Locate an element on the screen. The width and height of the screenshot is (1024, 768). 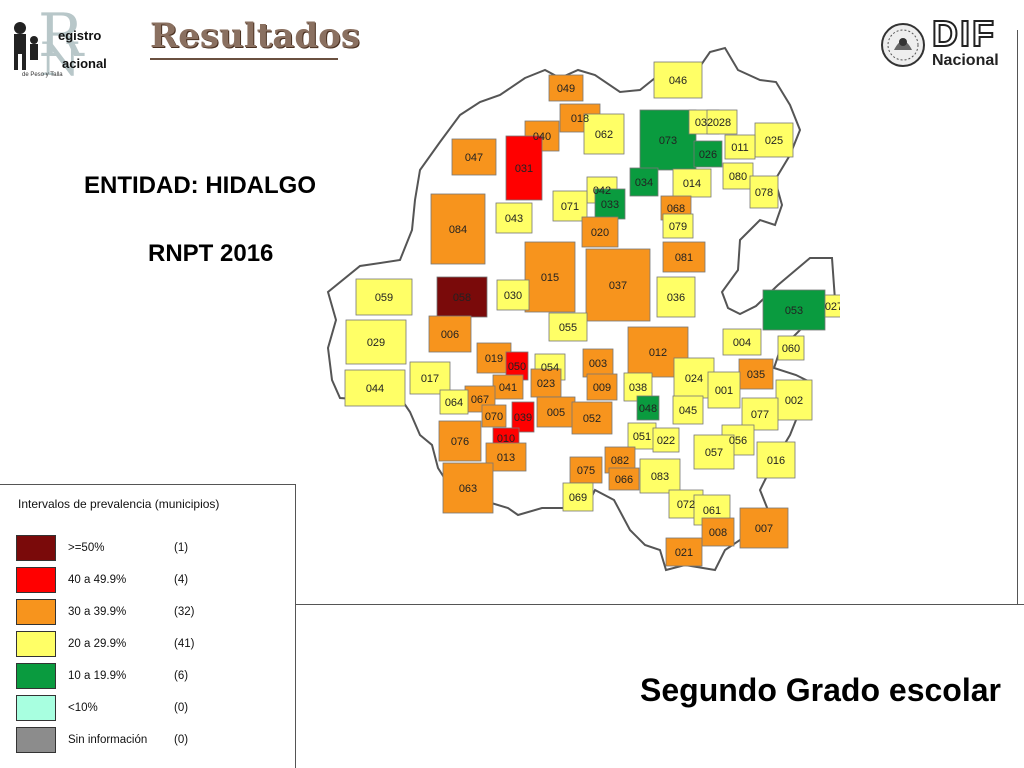
municipio-label-008: 008 is located at coordinates (718, 533).